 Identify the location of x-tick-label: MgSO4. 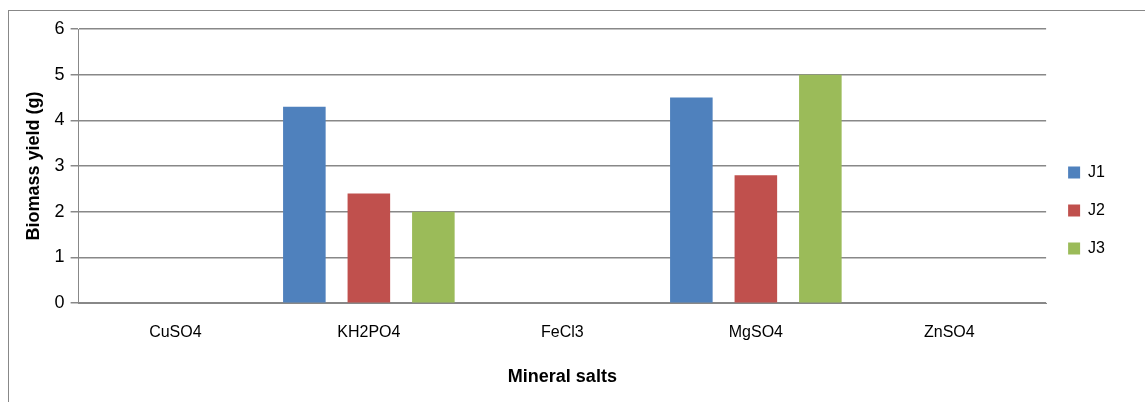
(756, 332).